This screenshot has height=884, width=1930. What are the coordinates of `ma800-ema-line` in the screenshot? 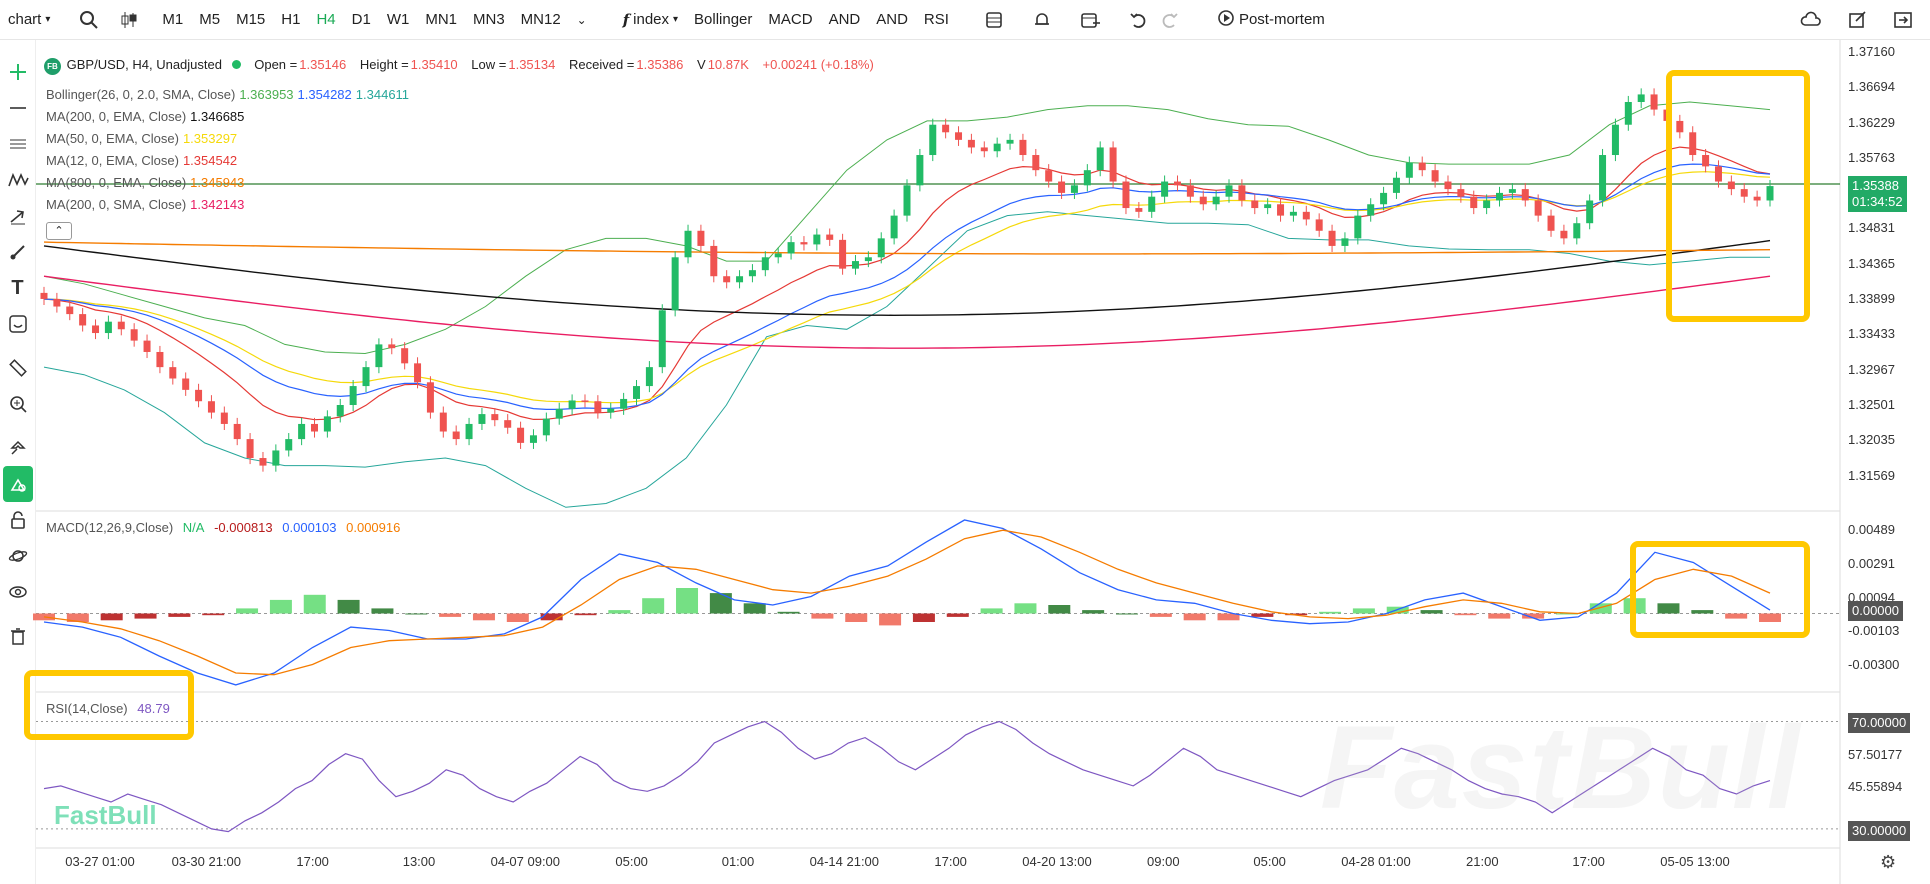 It's located at (907, 248).